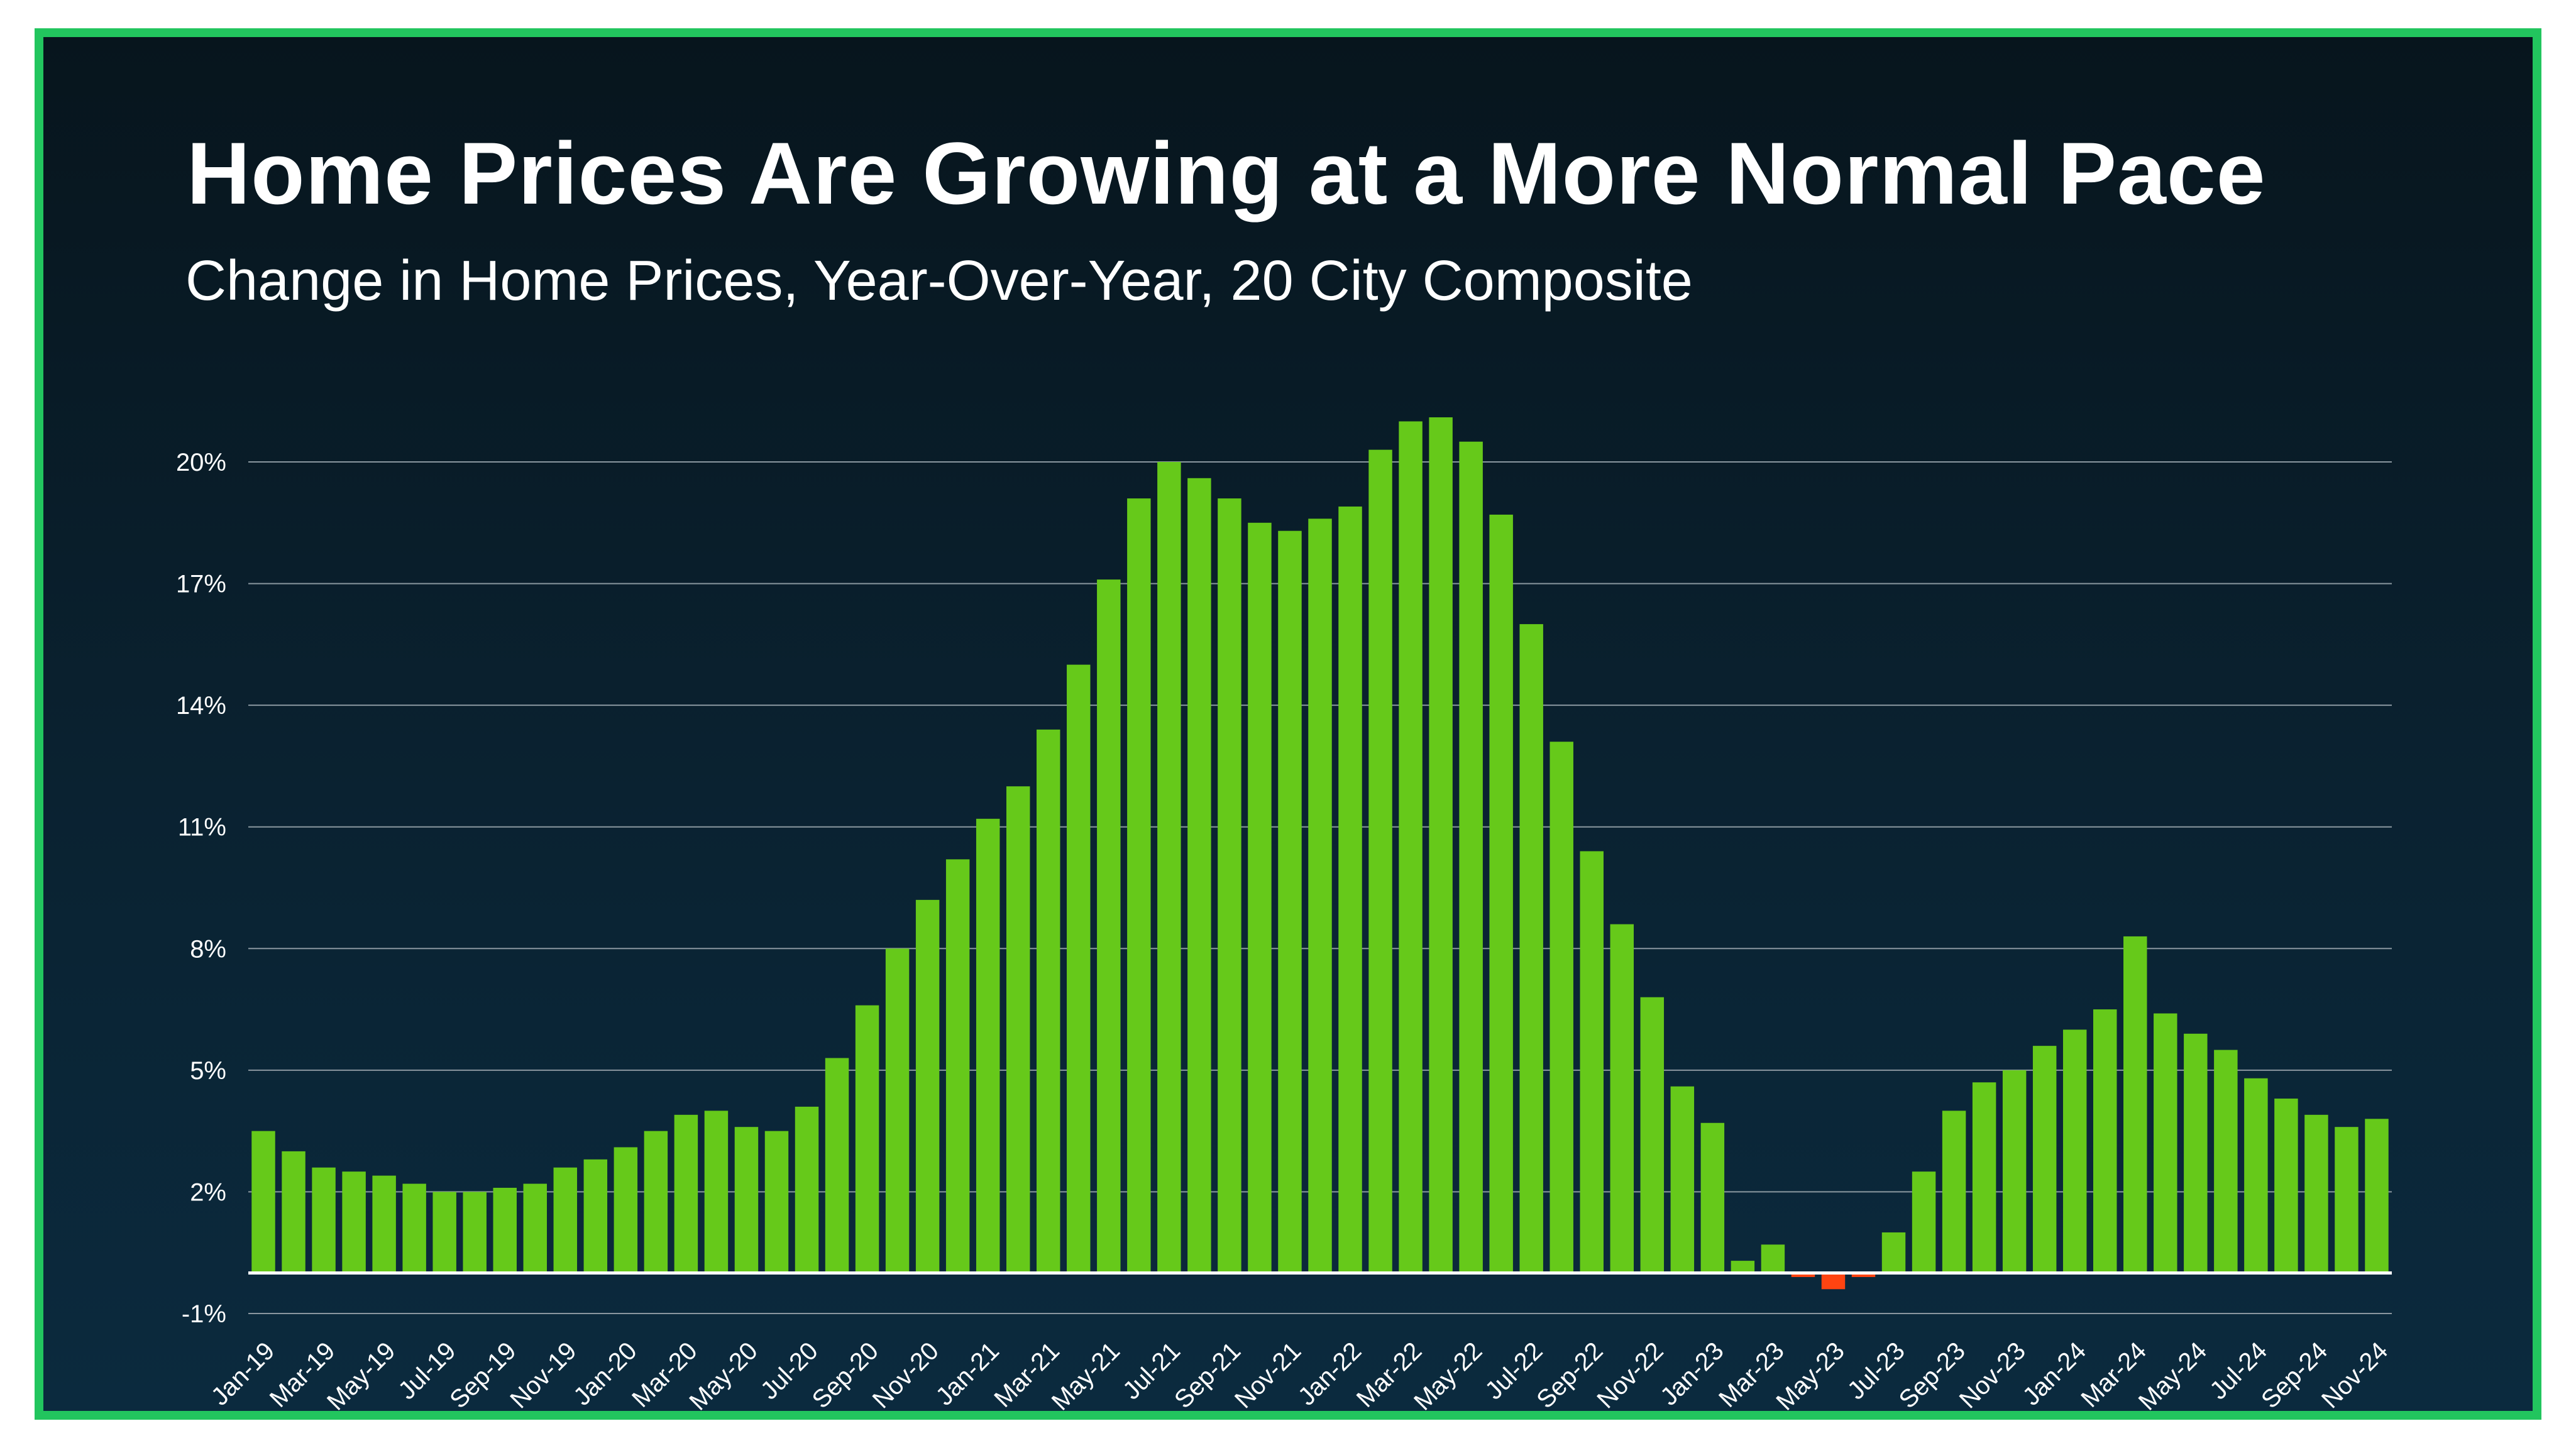 The width and height of the screenshot is (2576, 1448). I want to click on x-tick-label: Jan-23, so click(1692, 1374).